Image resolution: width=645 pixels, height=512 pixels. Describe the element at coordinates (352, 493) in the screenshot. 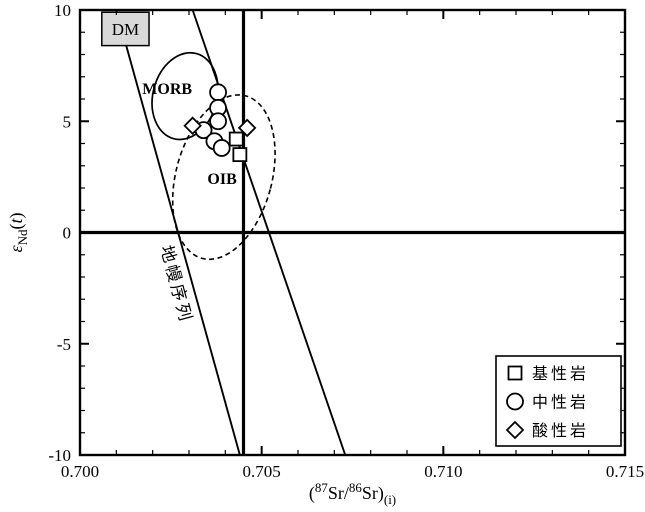

I see `x-axis-title: (87Sr/86Sr)(i)` at that location.